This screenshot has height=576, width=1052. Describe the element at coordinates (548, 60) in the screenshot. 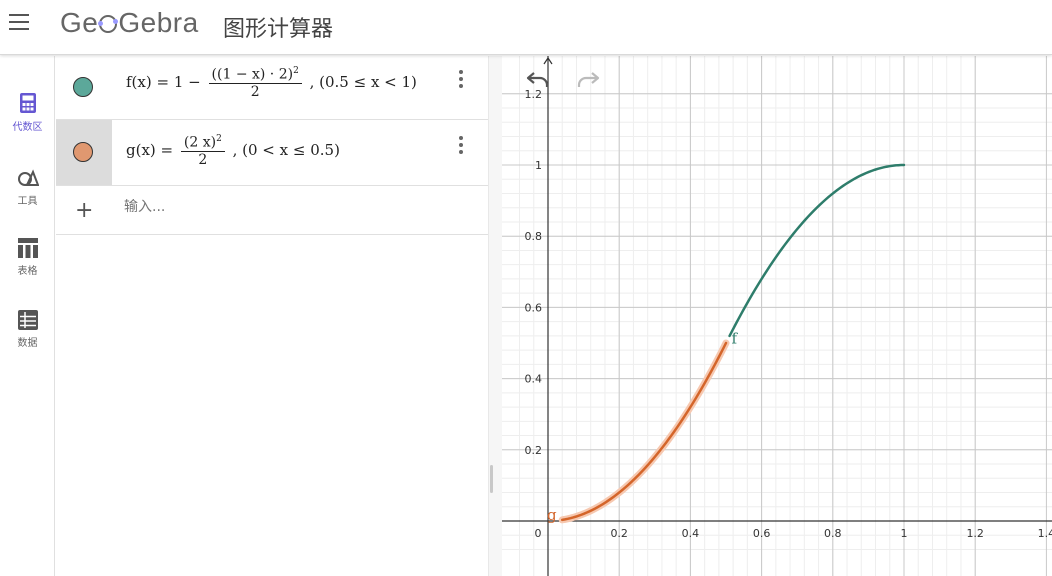

I see `y-axis-arrow` at that location.